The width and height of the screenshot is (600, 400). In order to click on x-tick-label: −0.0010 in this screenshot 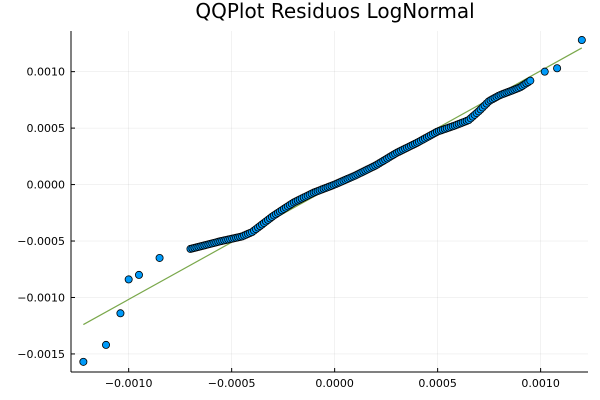, I will do `click(129, 383)`.